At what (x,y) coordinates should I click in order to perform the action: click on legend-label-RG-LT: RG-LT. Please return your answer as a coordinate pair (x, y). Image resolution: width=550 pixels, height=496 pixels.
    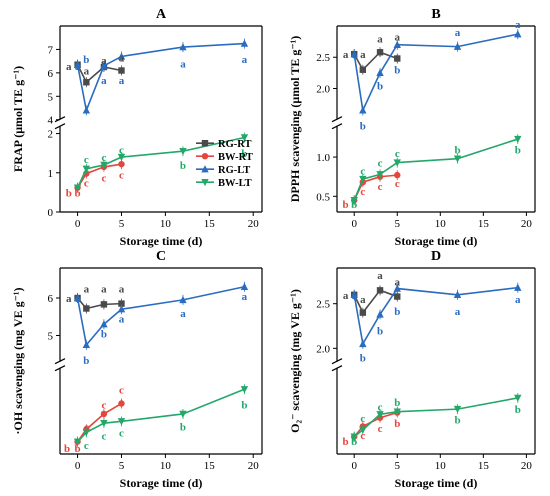
    Looking at the image, I should click on (234, 170).